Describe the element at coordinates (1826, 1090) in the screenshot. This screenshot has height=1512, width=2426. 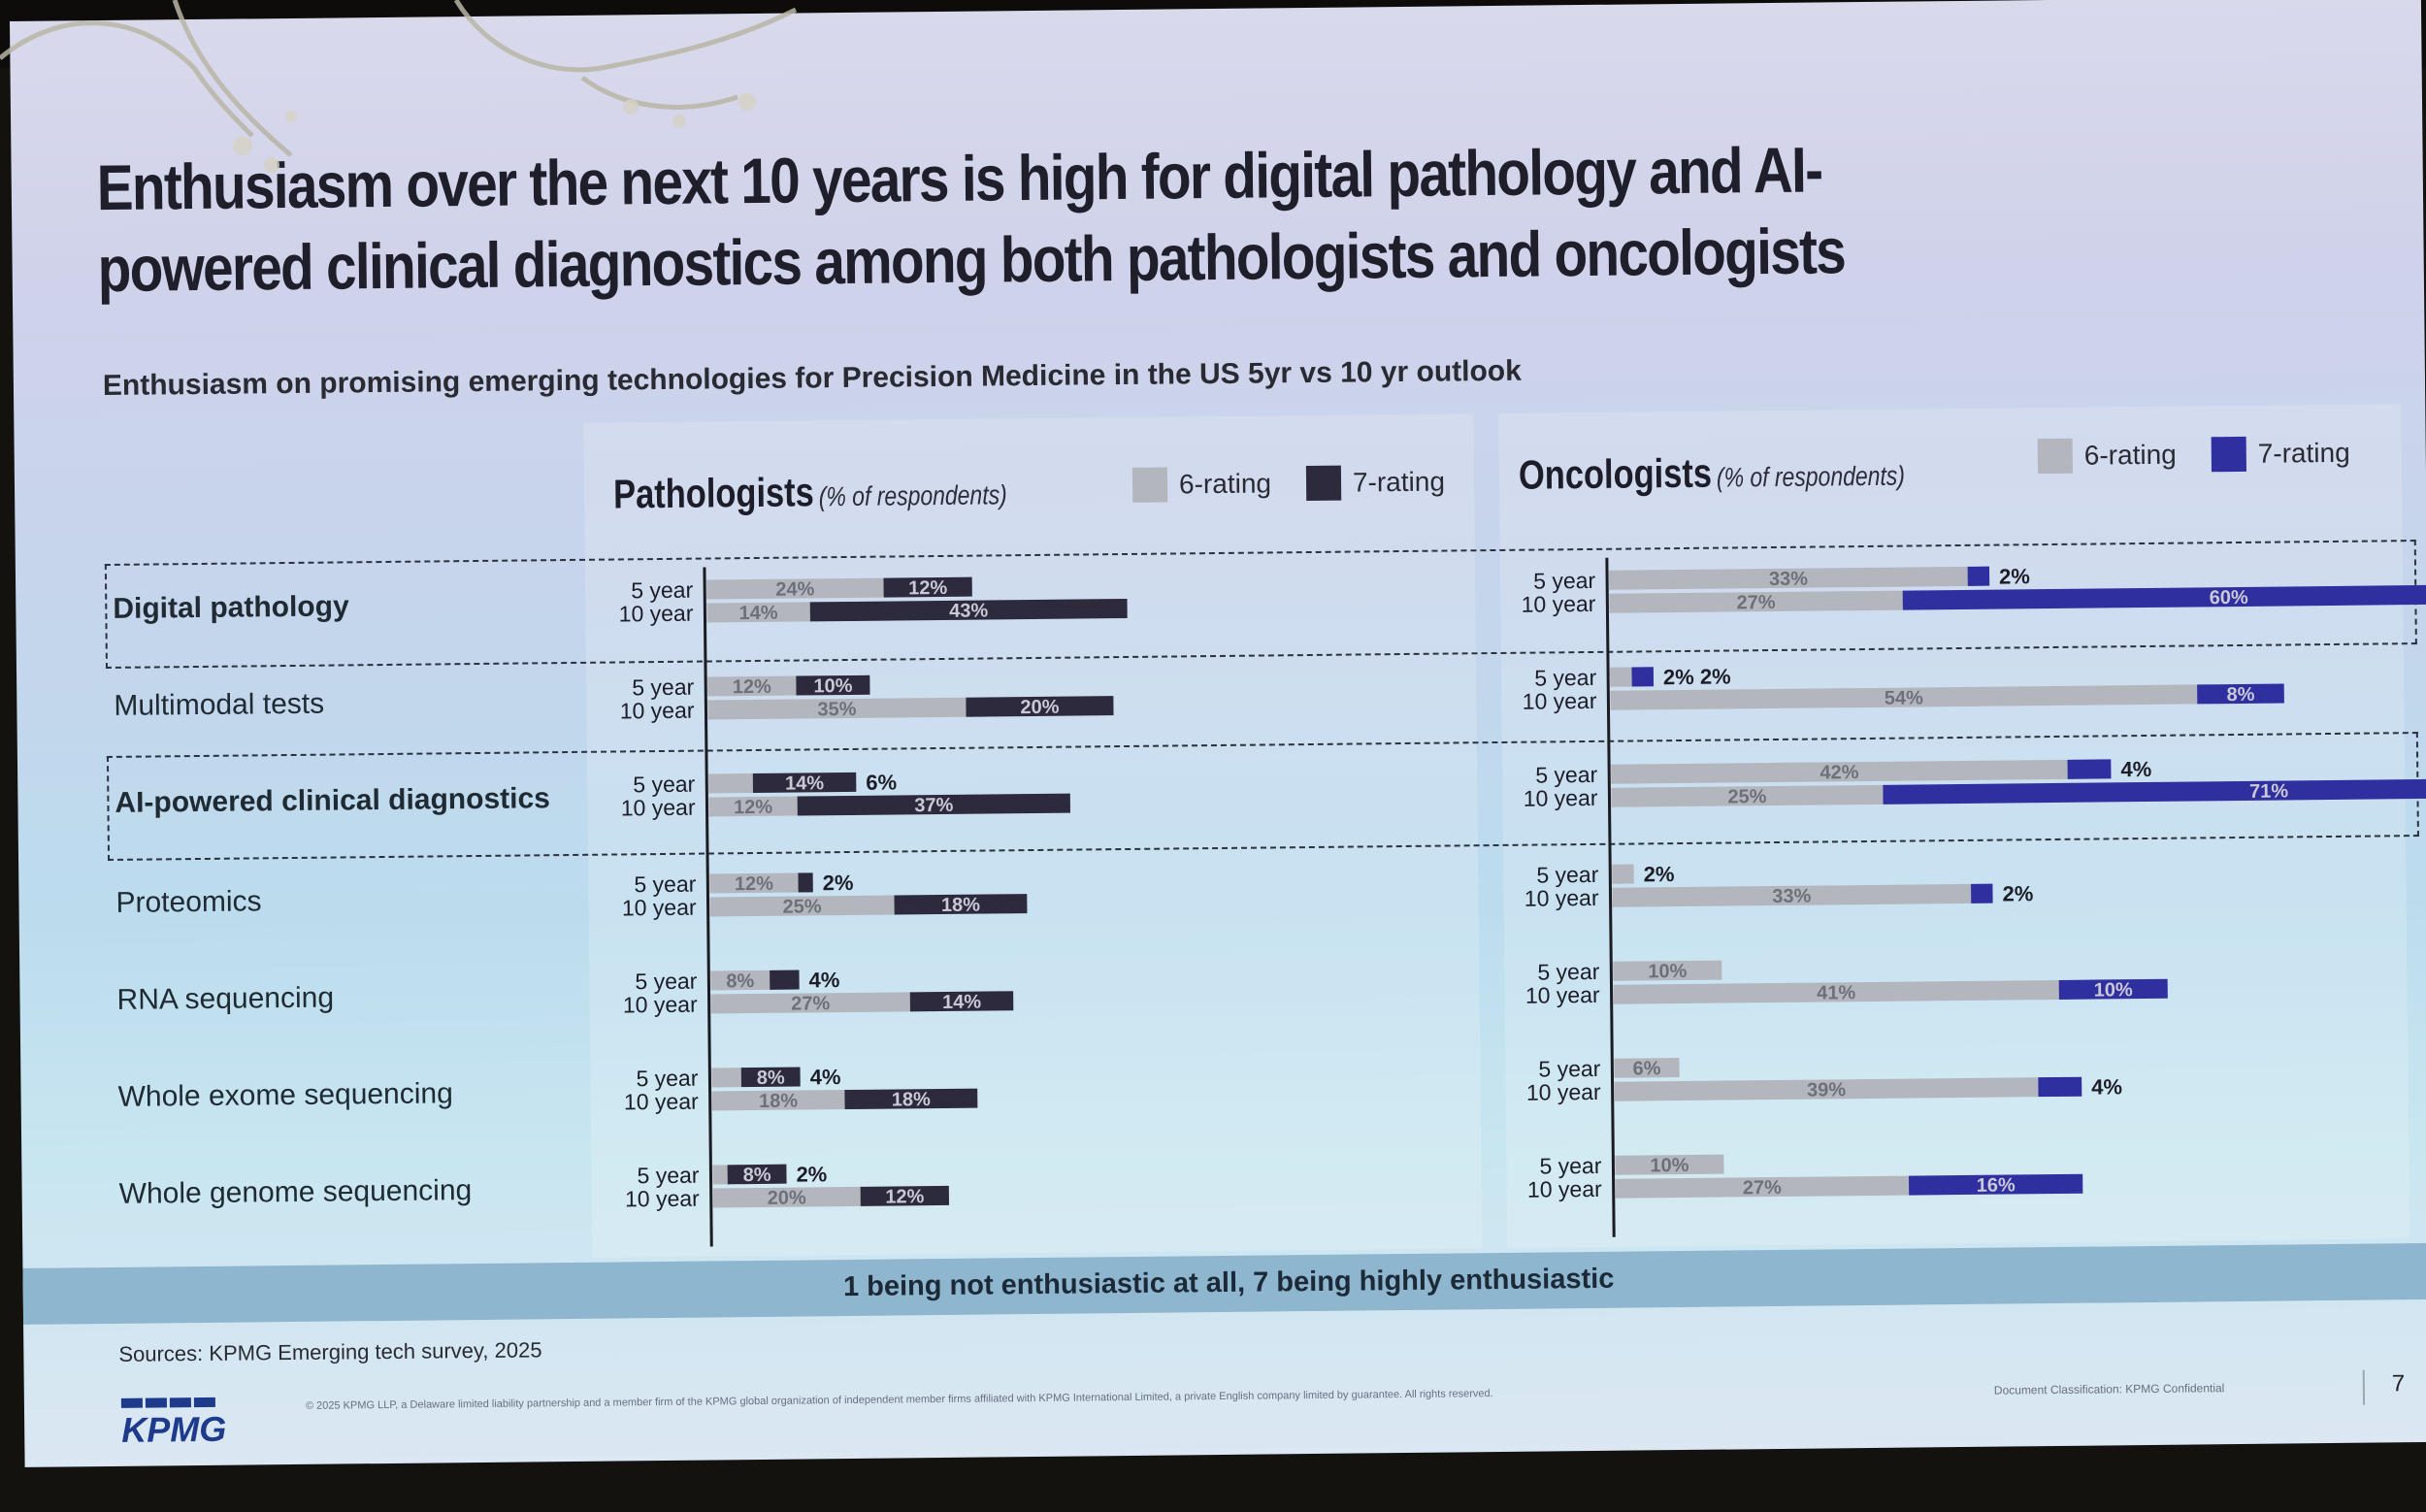
I see `oncologists-value-label: 39%` at that location.